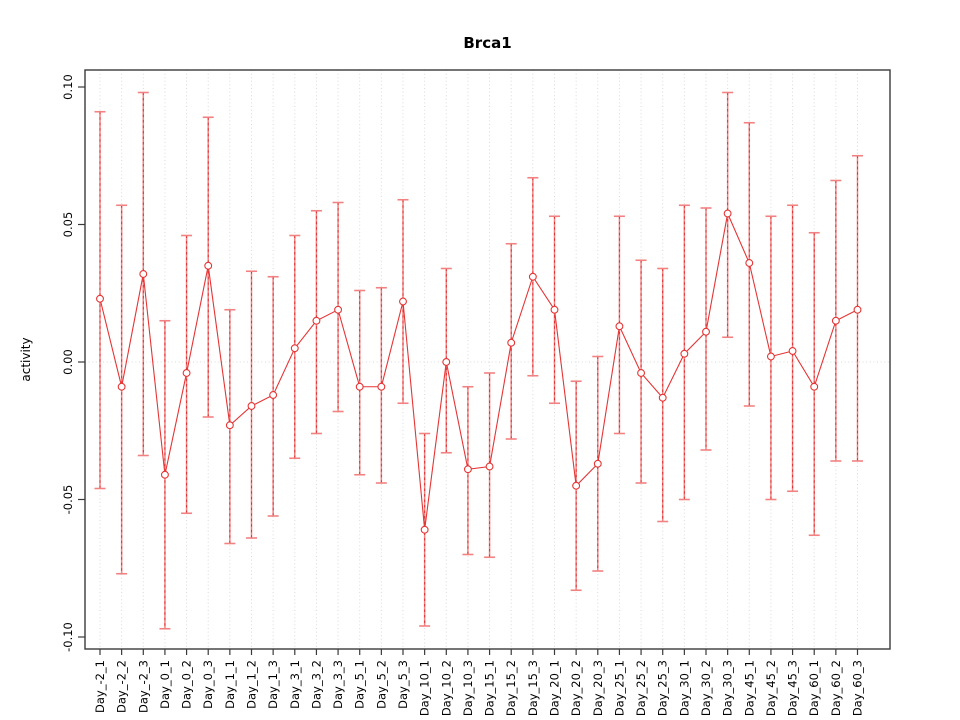 The width and height of the screenshot is (960, 720). I want to click on y-tick-label: 0.10, so click(68, 87).